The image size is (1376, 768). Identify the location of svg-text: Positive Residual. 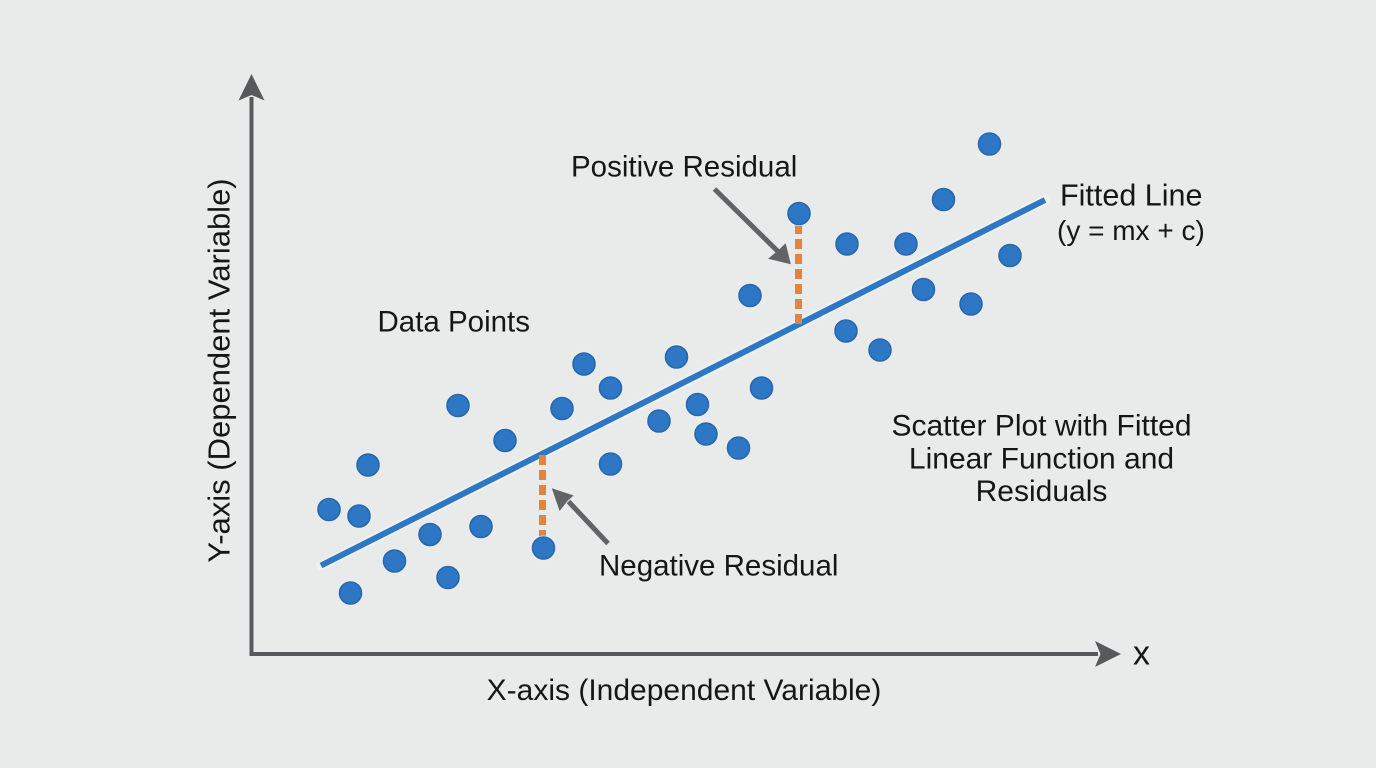
(684, 167).